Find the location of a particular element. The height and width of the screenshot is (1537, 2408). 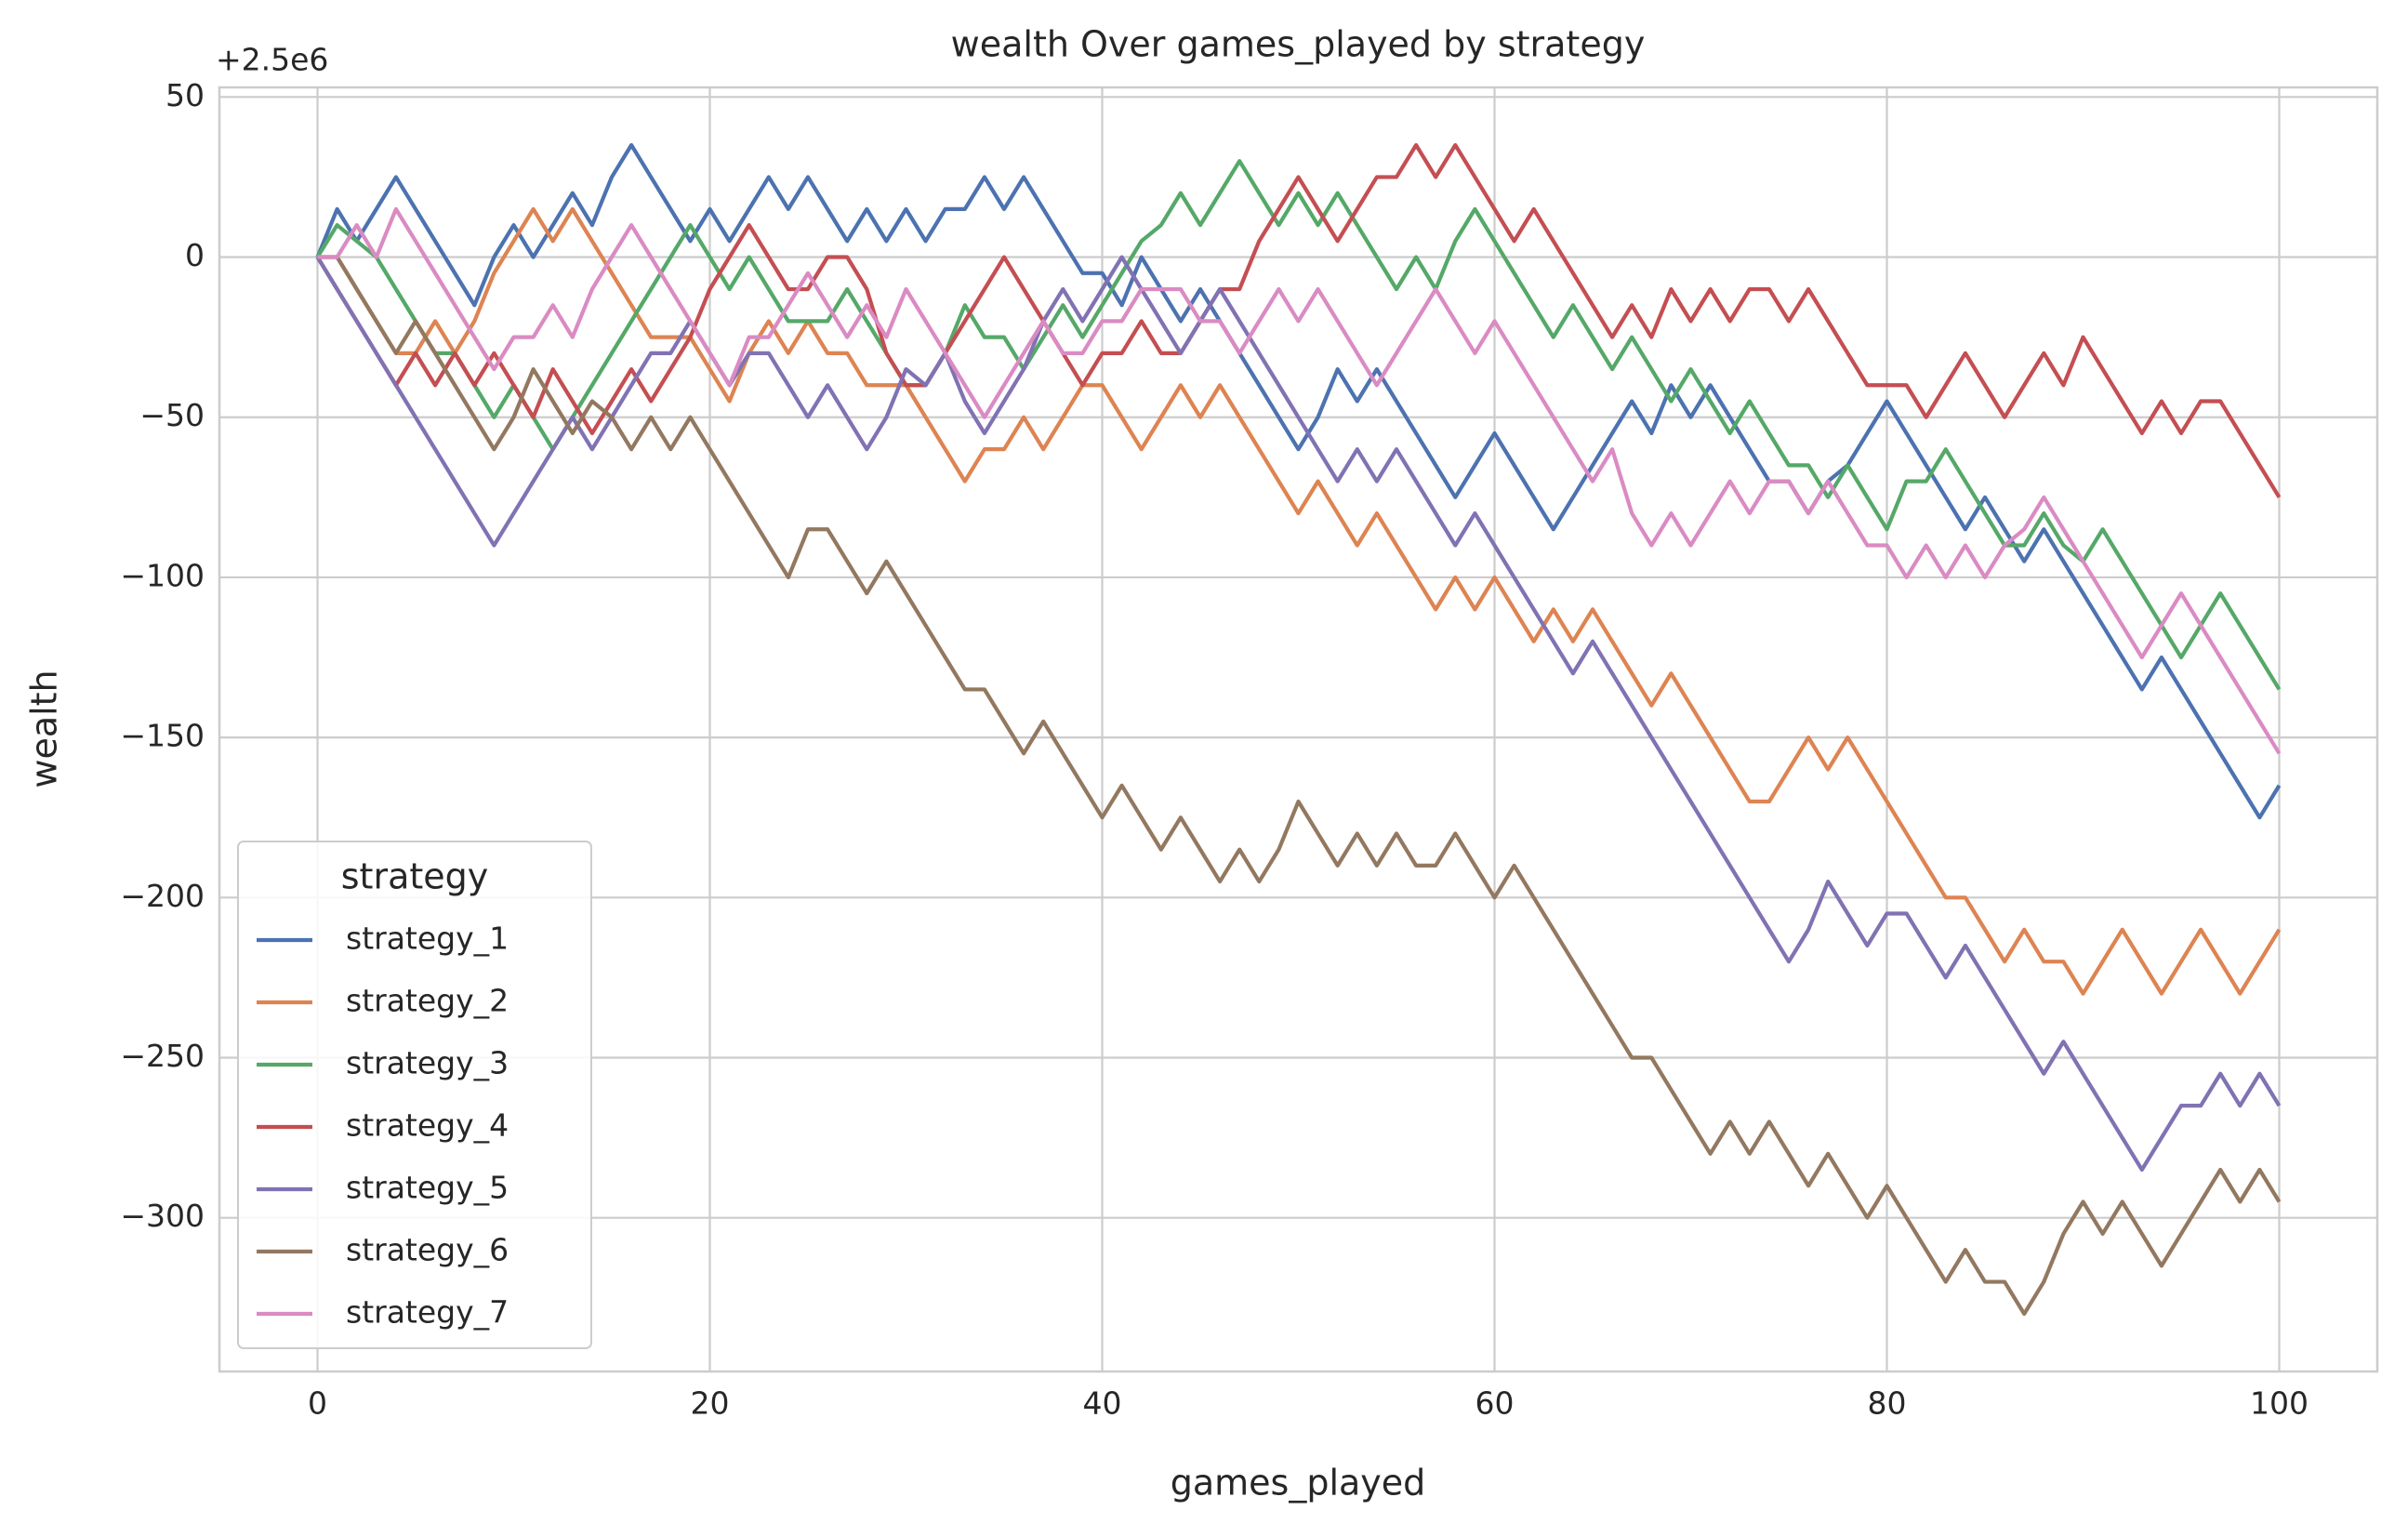

x-tick-label: 40 is located at coordinates (1102, 1403).